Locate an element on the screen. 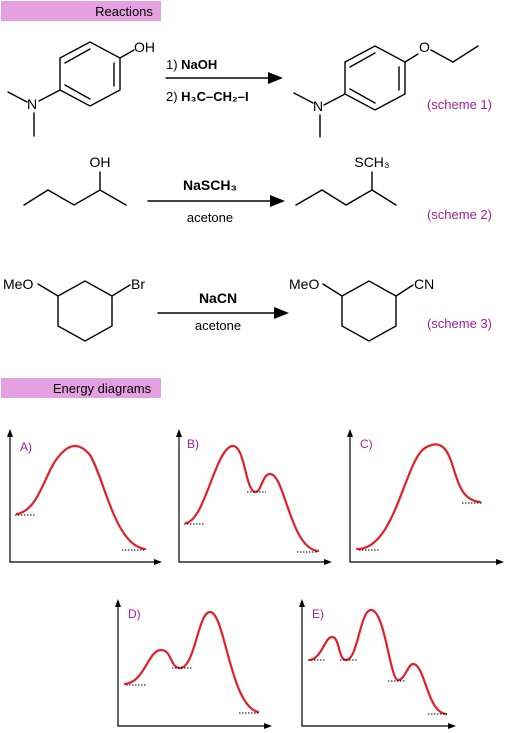 This screenshot has height=733, width=506. scheme2-reactant: OH is located at coordinates (75, 180).